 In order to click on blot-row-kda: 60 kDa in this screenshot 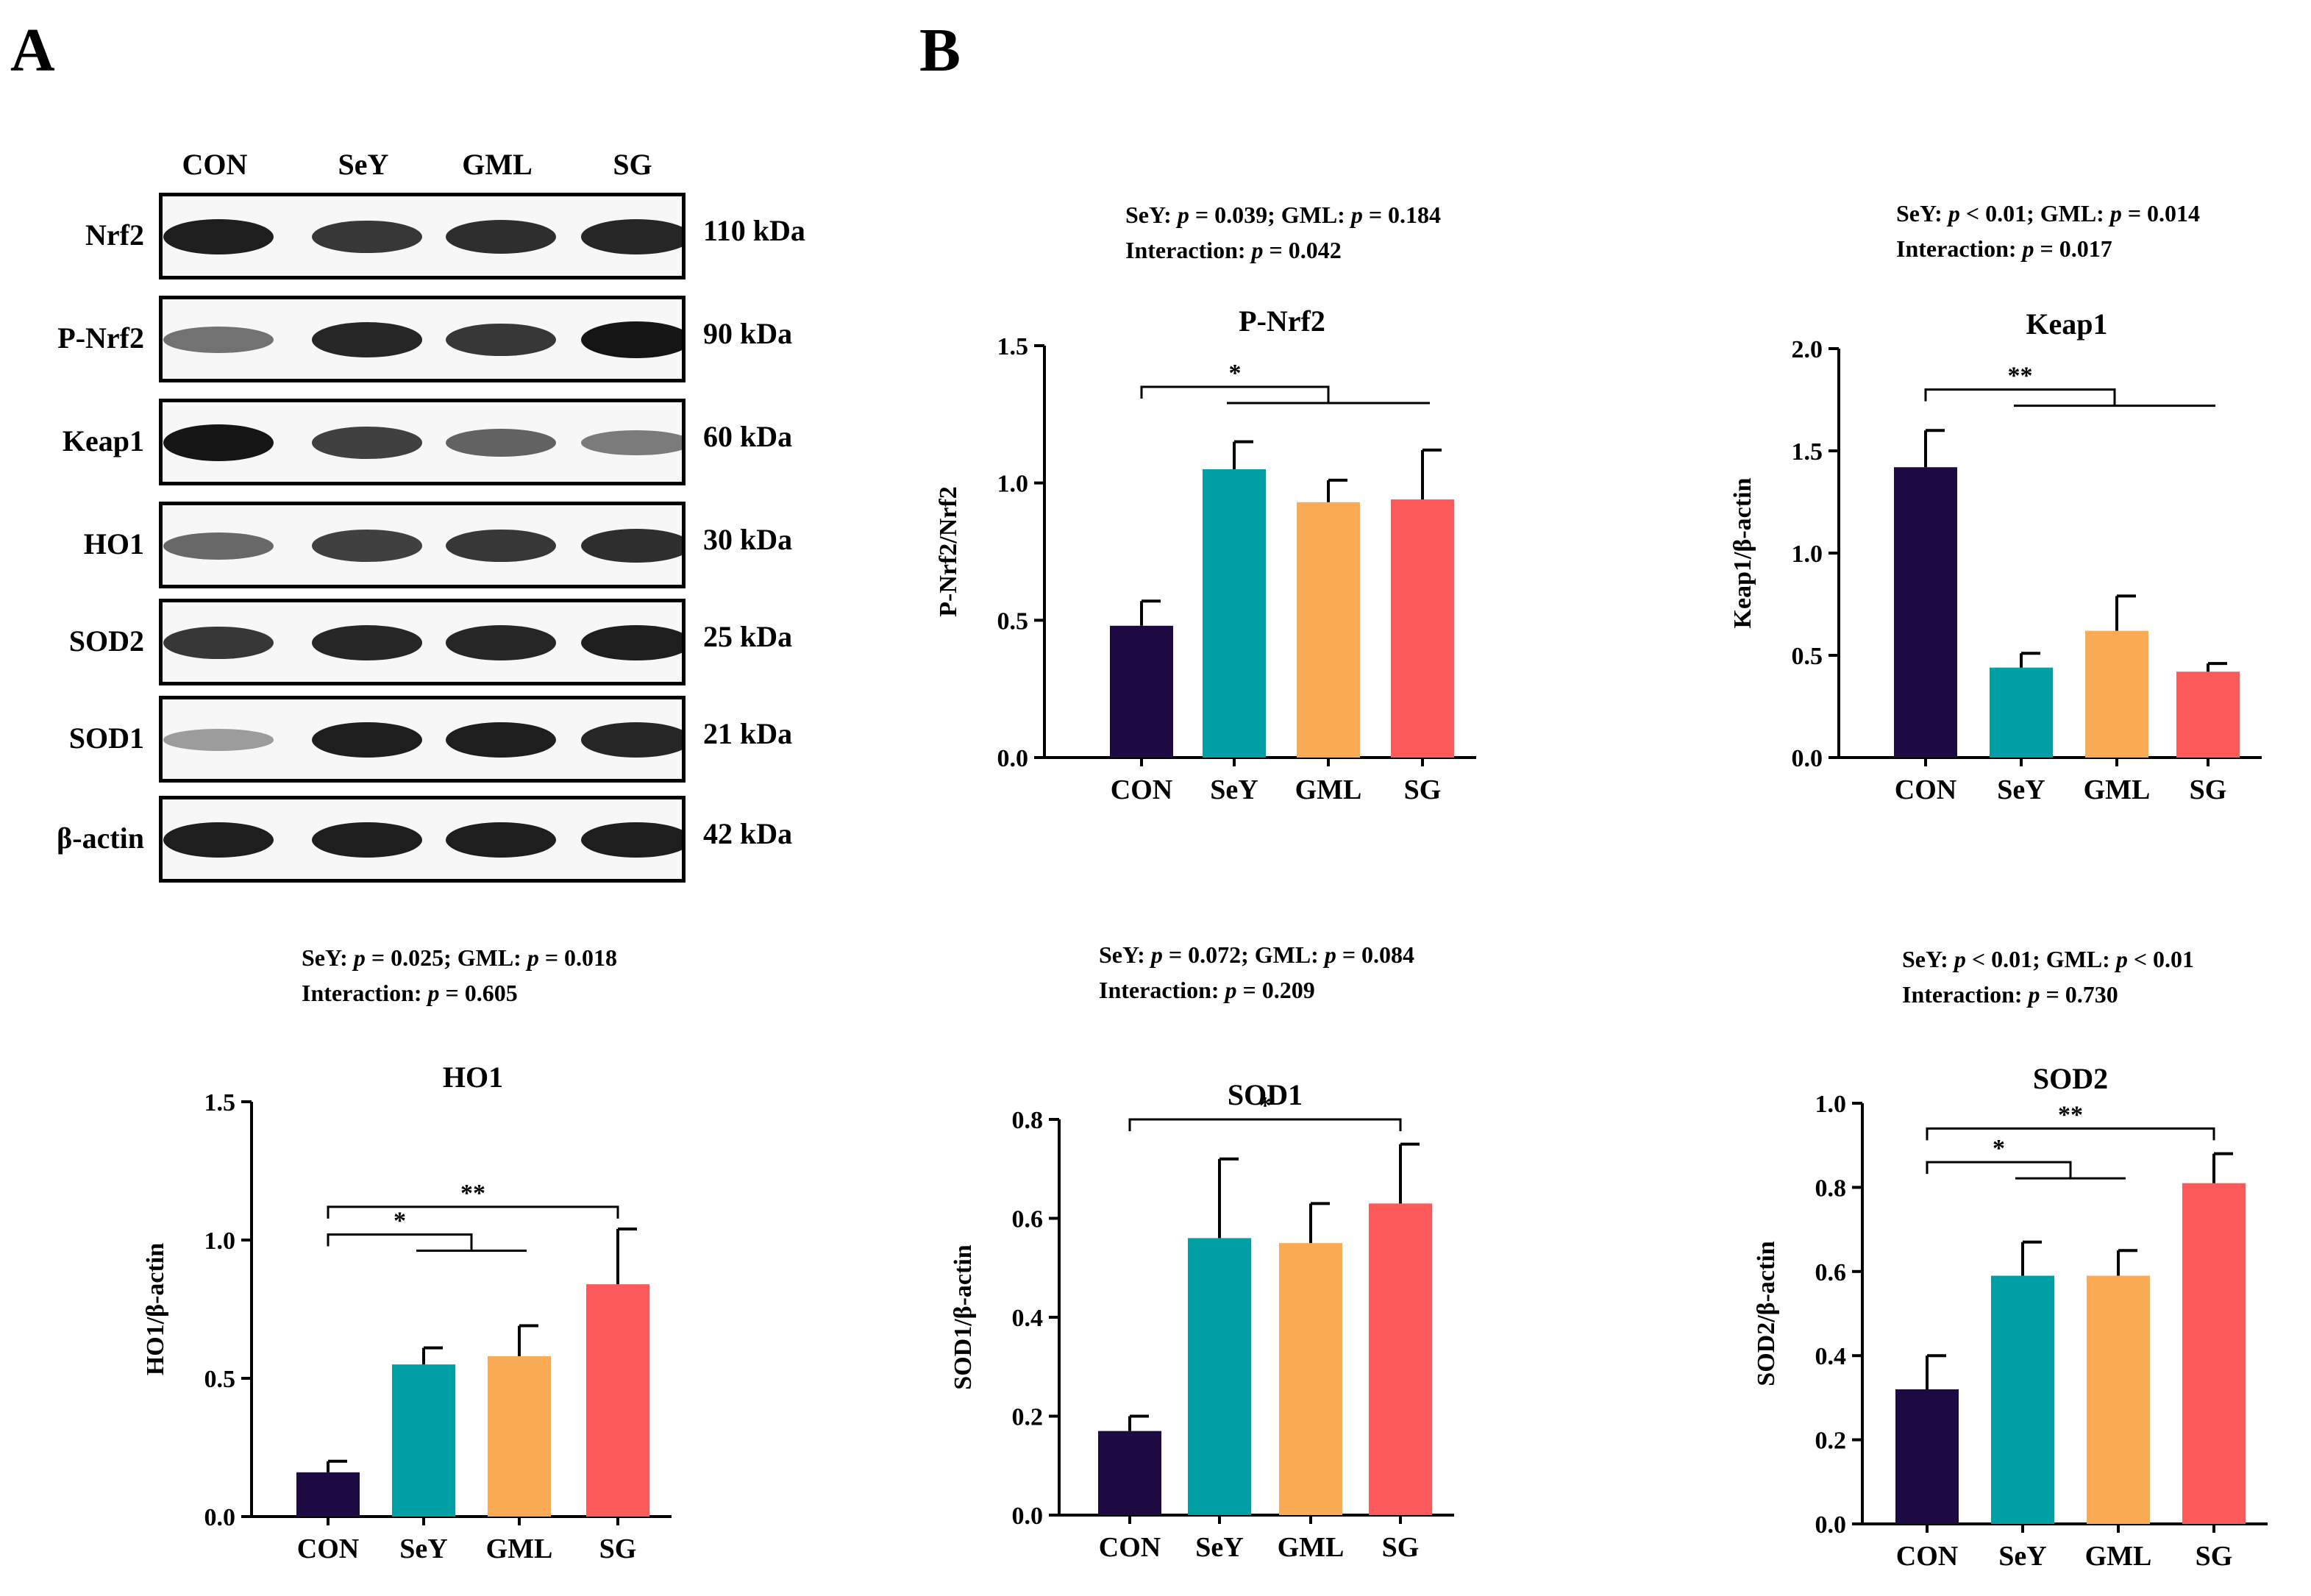, I will do `click(748, 436)`.